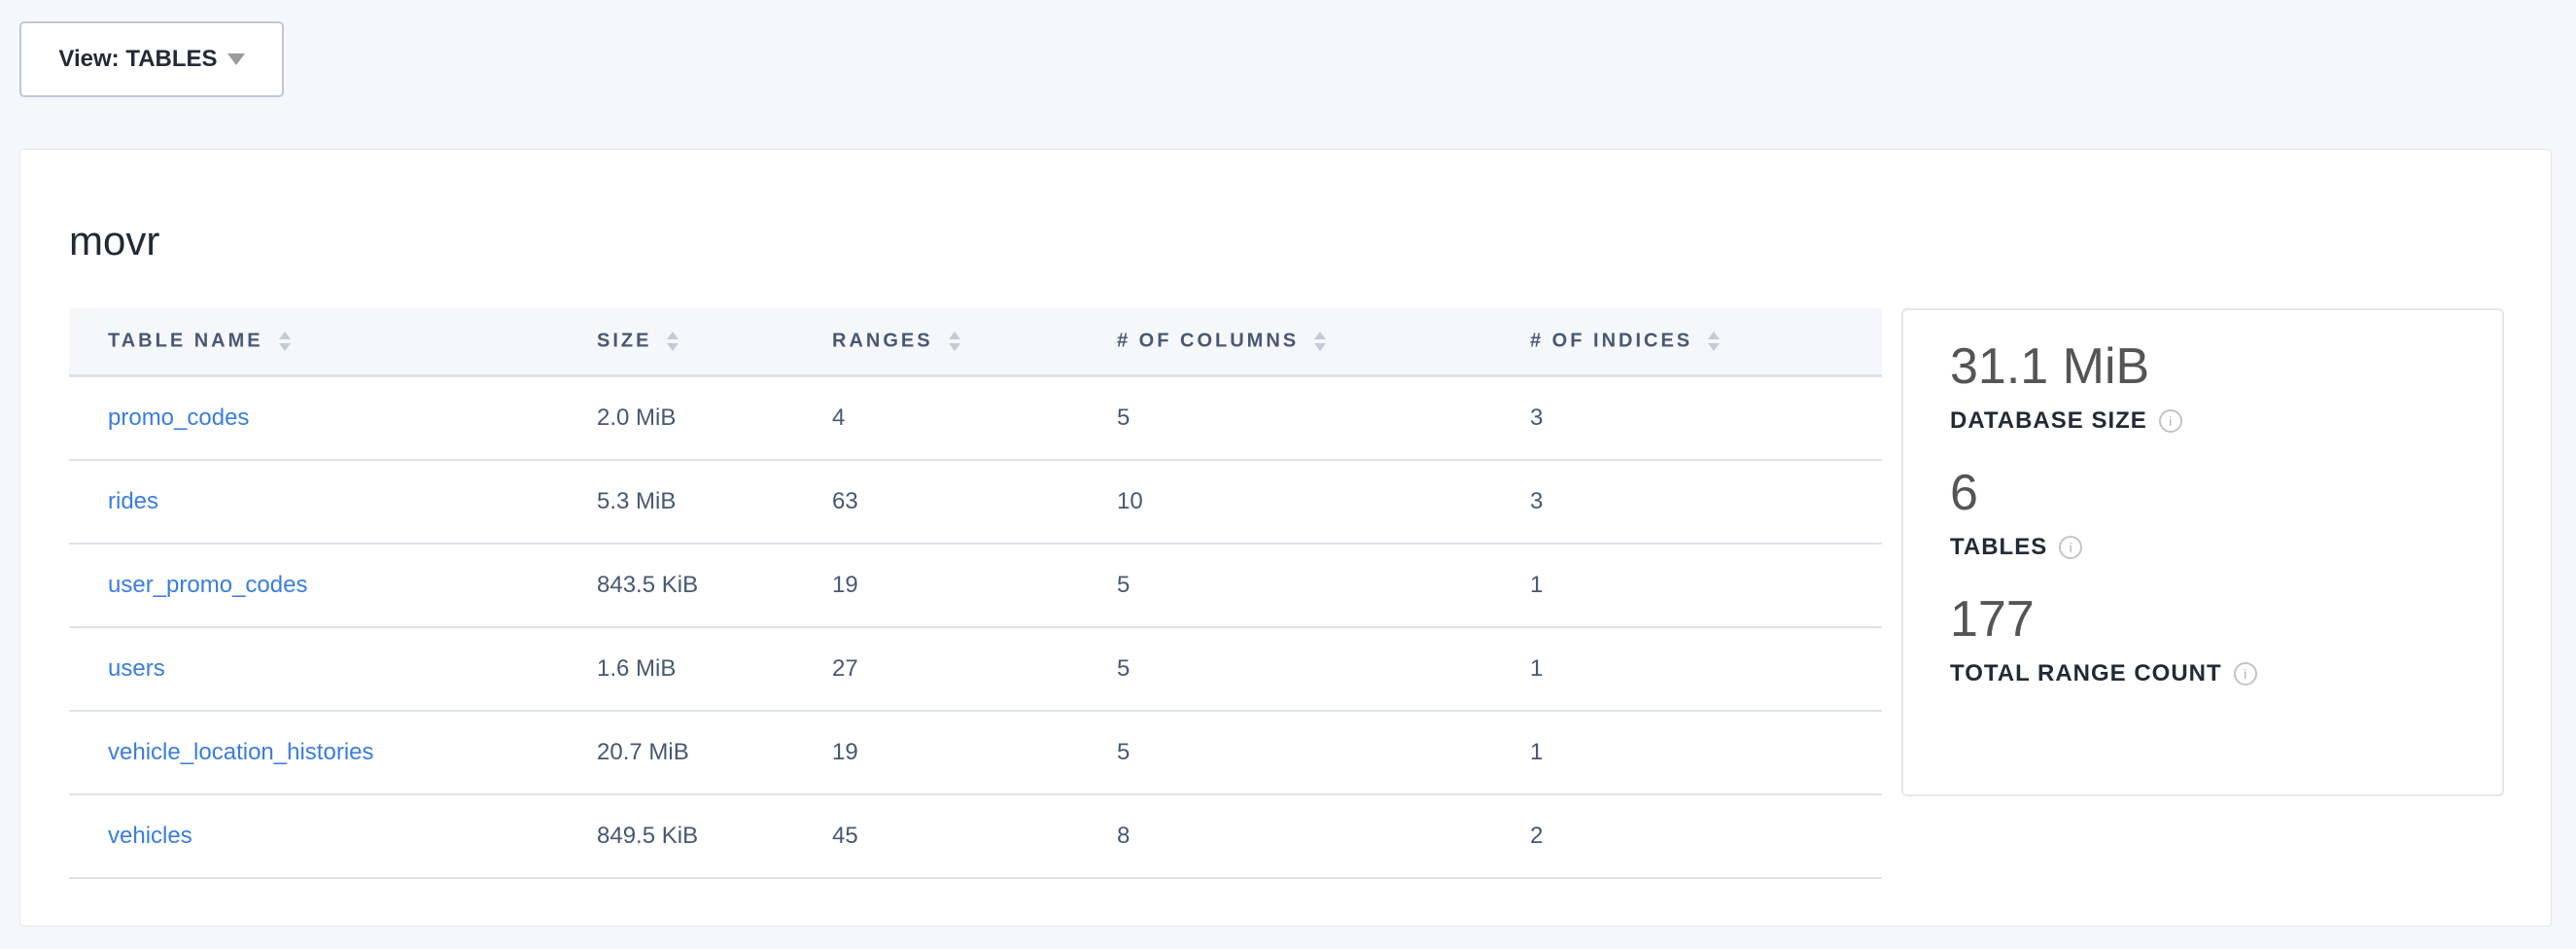 The image size is (2576, 949). Describe the element at coordinates (883, 341) in the screenshot. I see `column-header-label: RANGES` at that location.